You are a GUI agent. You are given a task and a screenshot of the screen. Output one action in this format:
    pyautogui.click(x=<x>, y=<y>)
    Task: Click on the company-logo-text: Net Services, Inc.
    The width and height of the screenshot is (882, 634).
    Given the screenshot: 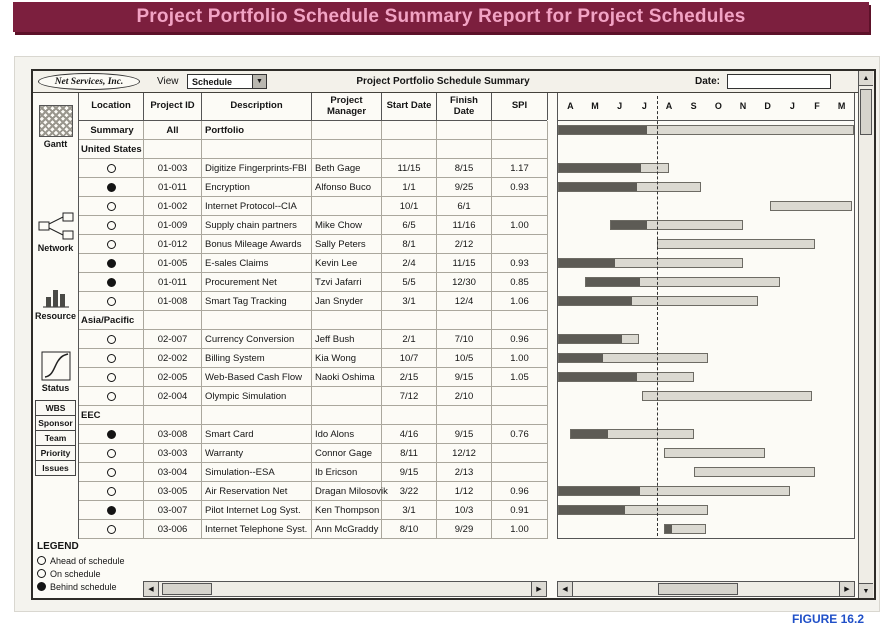 What is the action you would take?
    pyautogui.click(x=89, y=81)
    